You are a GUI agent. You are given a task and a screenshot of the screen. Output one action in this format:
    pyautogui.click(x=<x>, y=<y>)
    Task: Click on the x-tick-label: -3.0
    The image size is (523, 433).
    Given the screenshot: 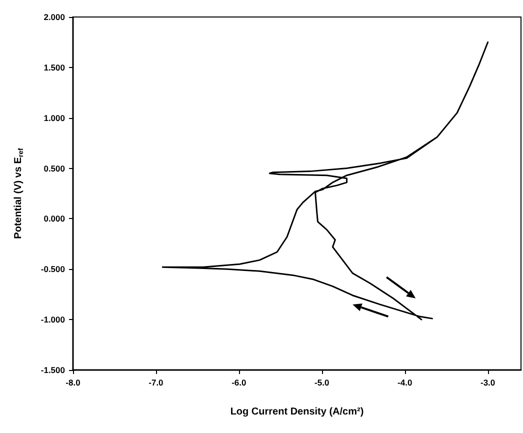 What is the action you would take?
    pyautogui.click(x=488, y=383)
    